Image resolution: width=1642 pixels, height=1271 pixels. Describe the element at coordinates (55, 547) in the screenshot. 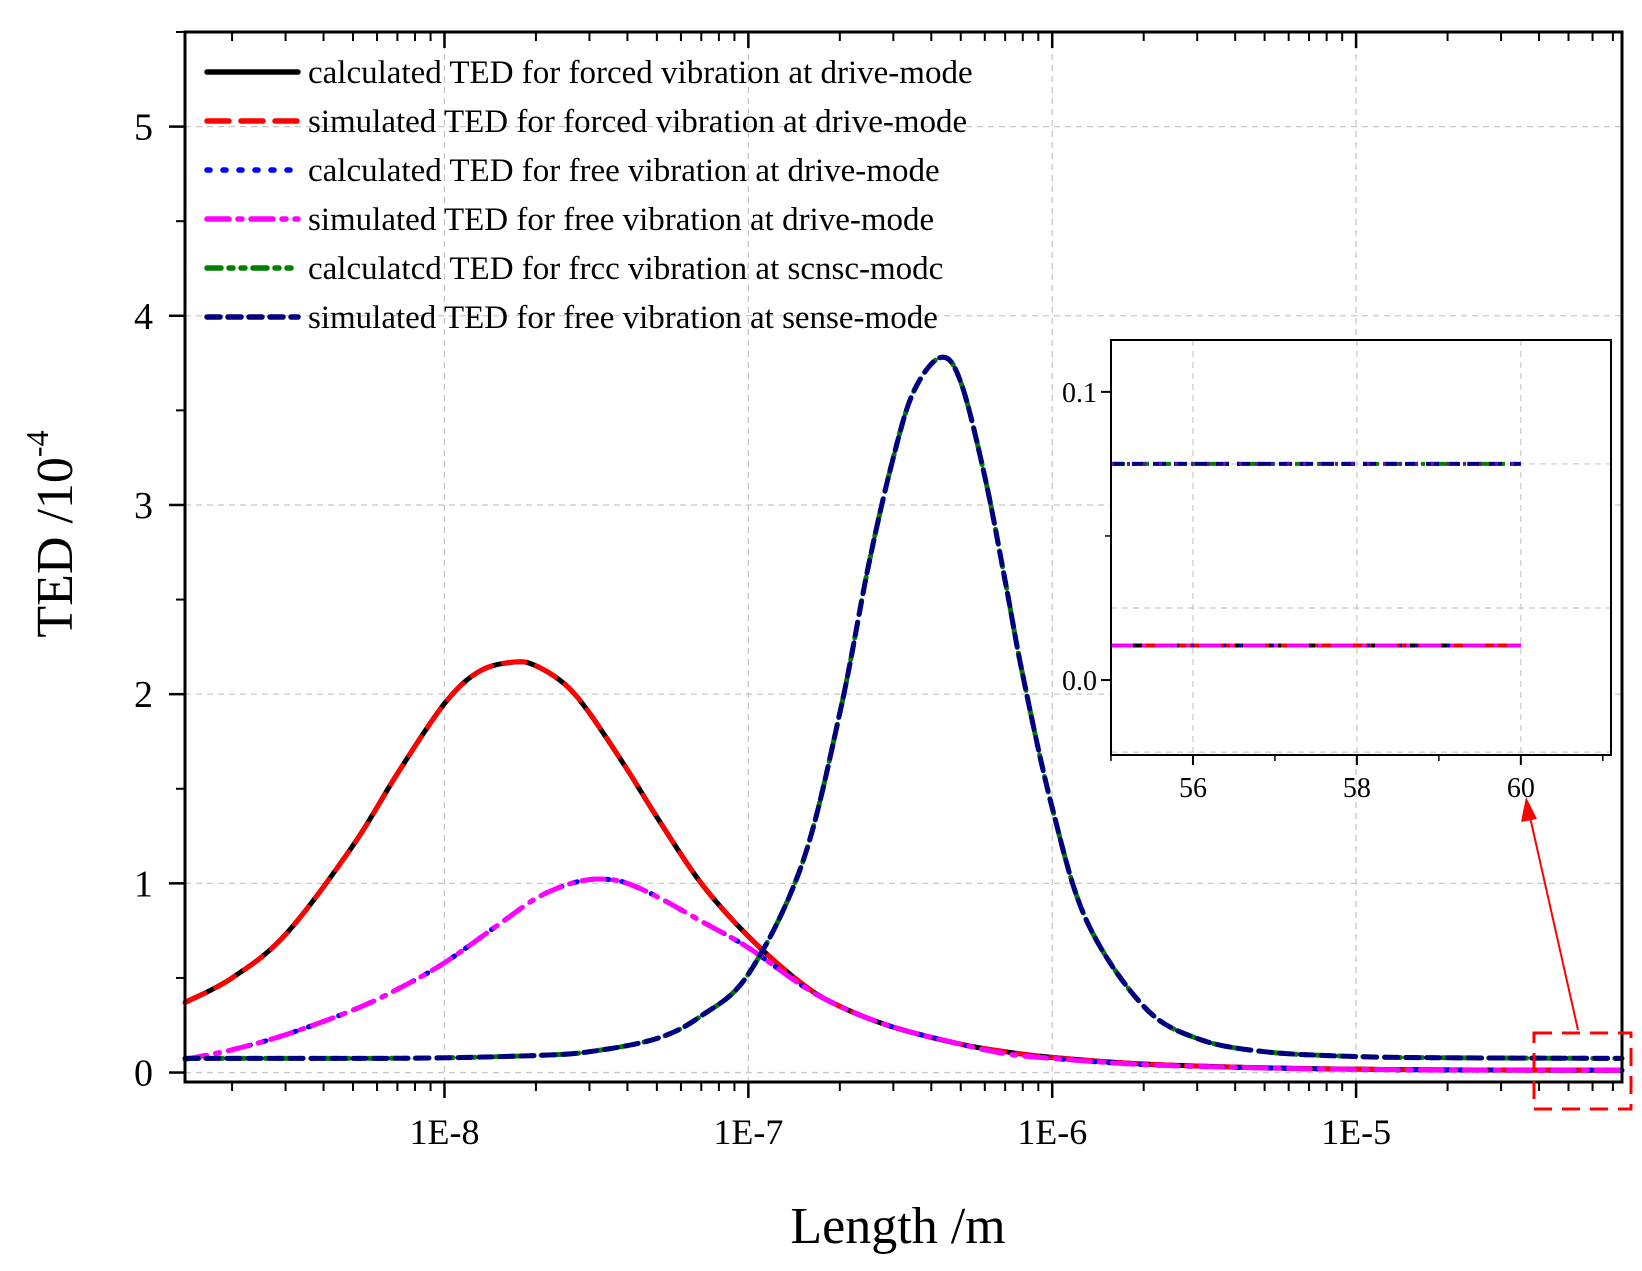

I see `y-axis-label-text: TED /10` at that location.